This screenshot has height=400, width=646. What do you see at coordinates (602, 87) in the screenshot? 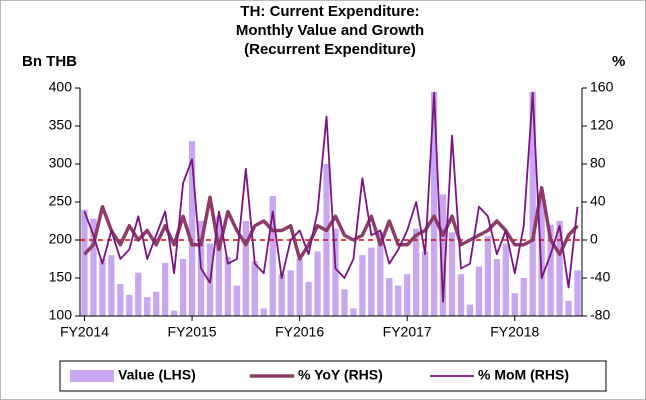
I see `y2-tick-label: 160` at bounding box center [602, 87].